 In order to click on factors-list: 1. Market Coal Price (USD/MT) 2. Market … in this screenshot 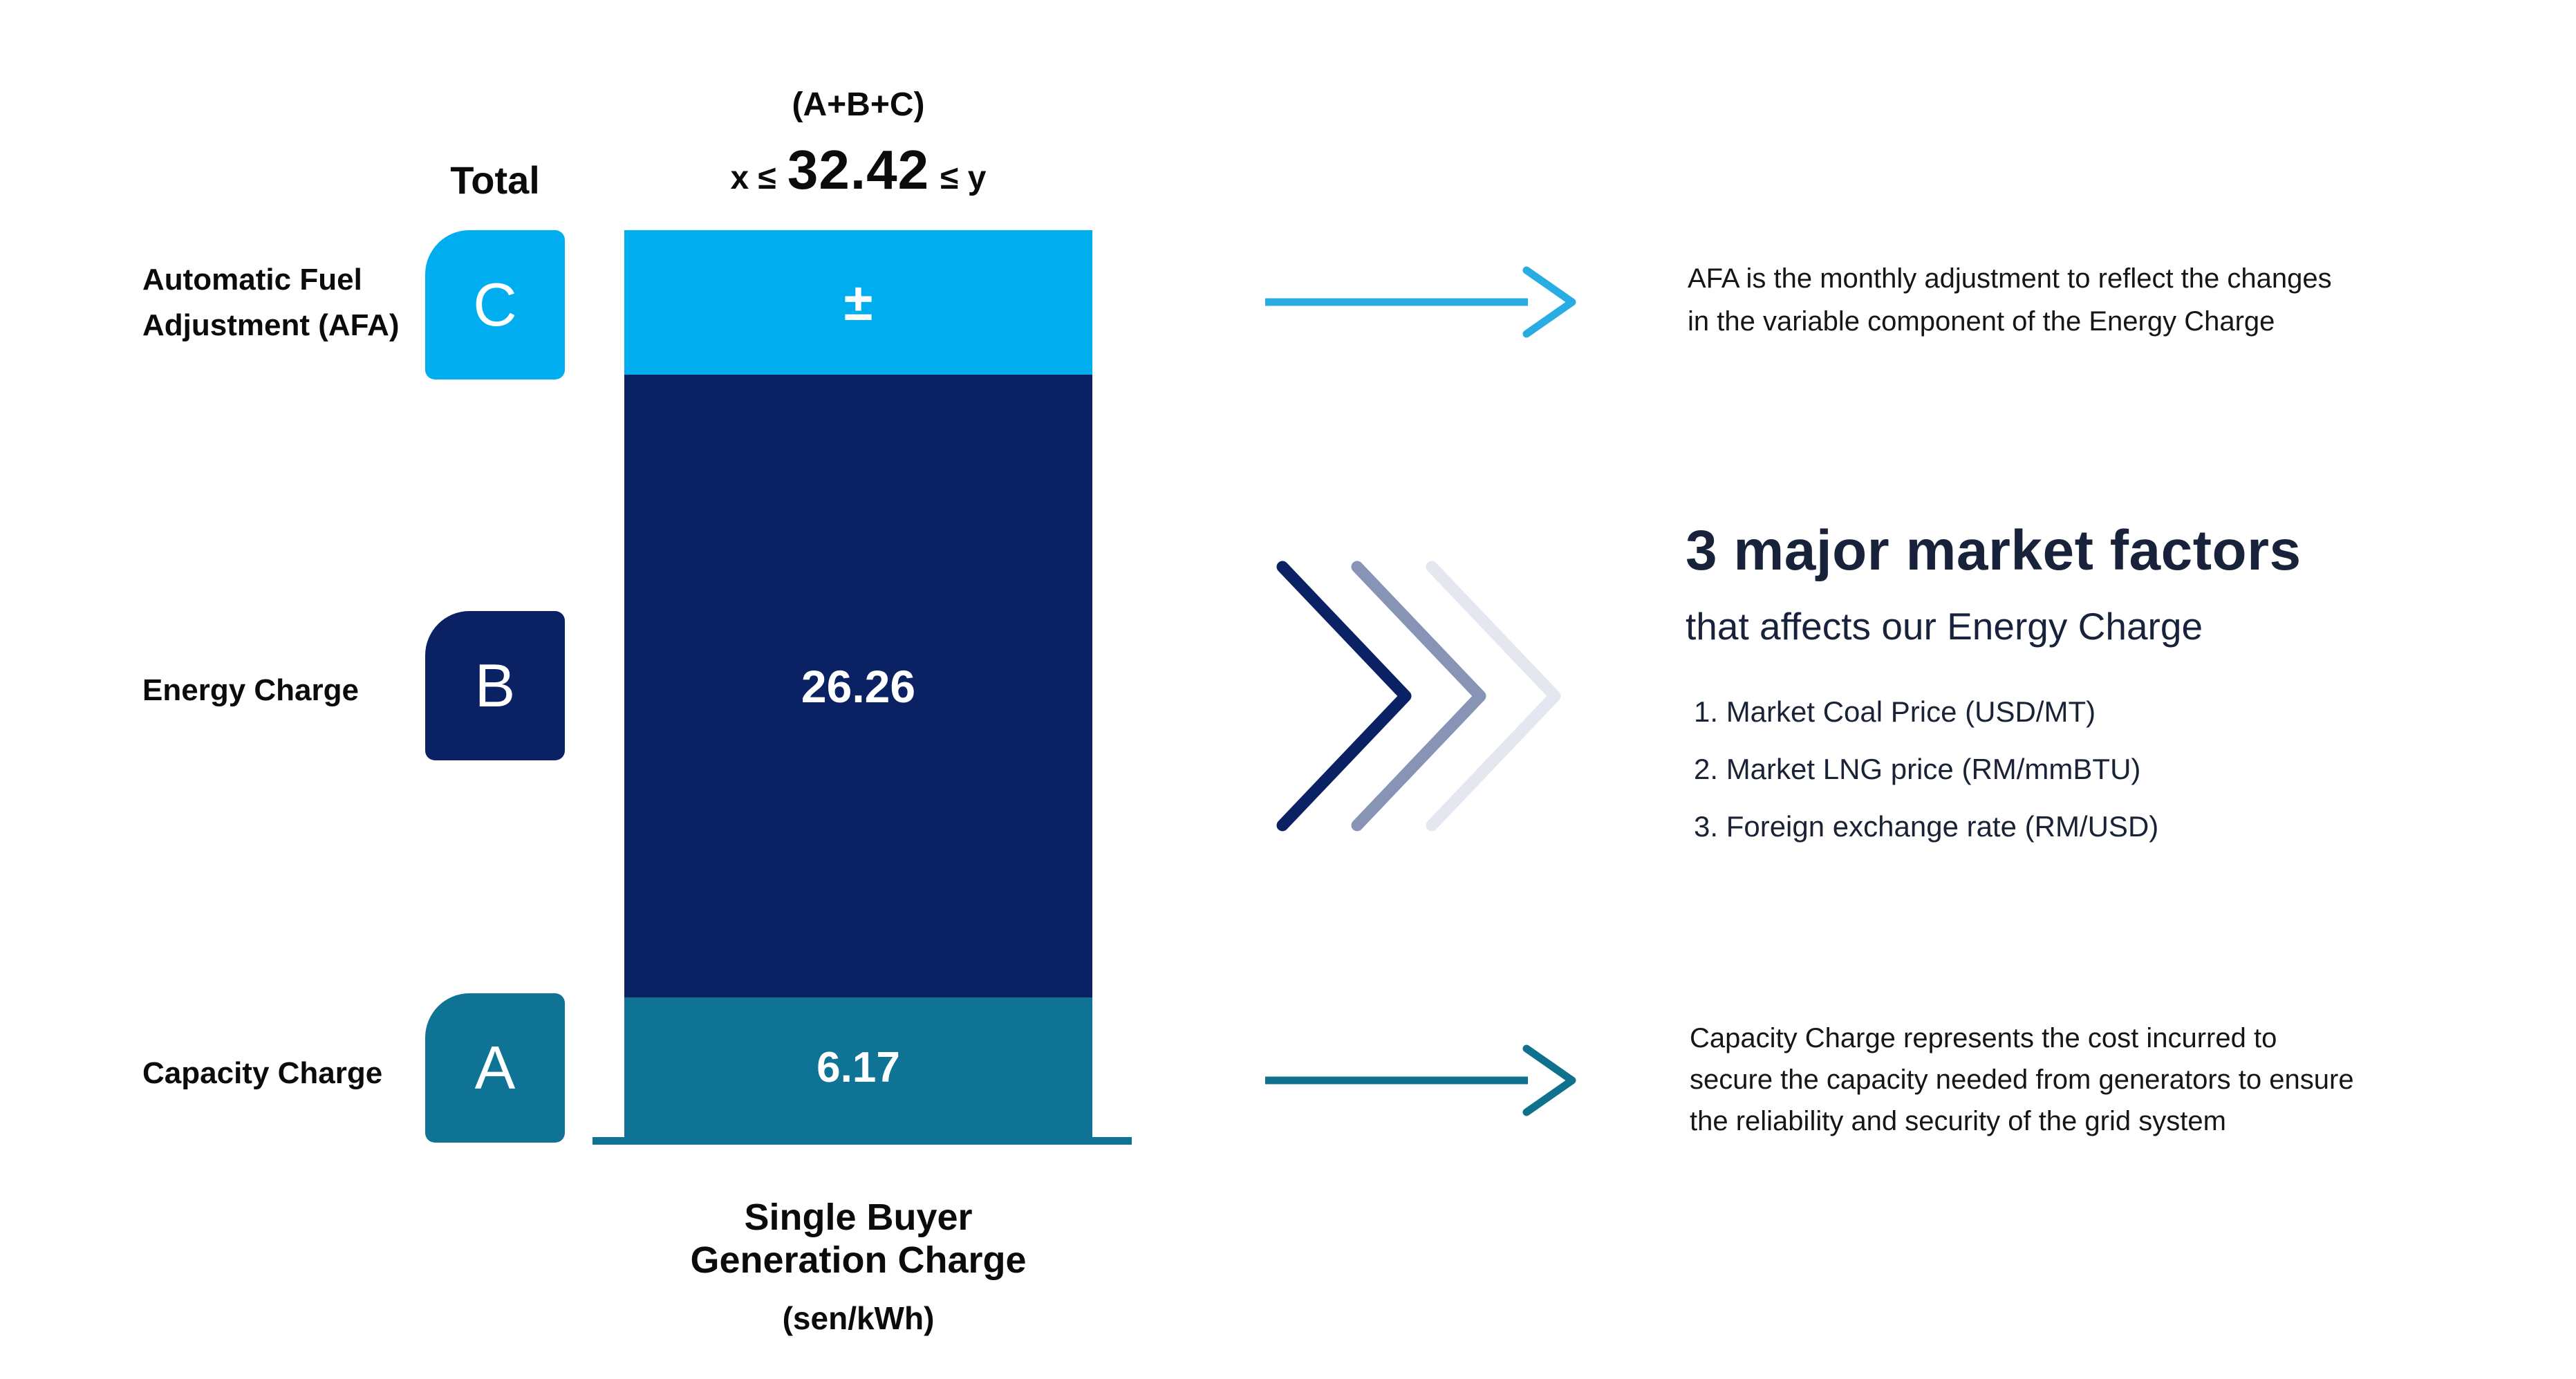, I will do `click(1926, 783)`.